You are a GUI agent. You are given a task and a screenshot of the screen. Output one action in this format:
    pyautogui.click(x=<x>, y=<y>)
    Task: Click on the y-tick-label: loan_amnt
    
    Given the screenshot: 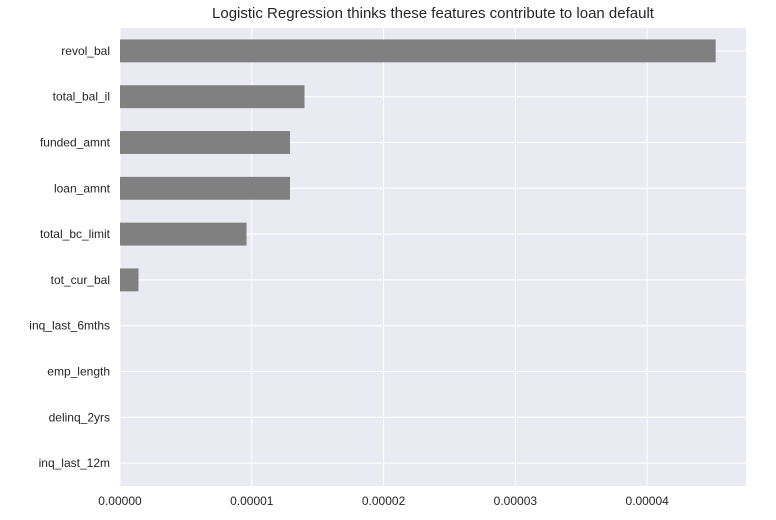 What is the action you would take?
    pyautogui.click(x=82, y=188)
    